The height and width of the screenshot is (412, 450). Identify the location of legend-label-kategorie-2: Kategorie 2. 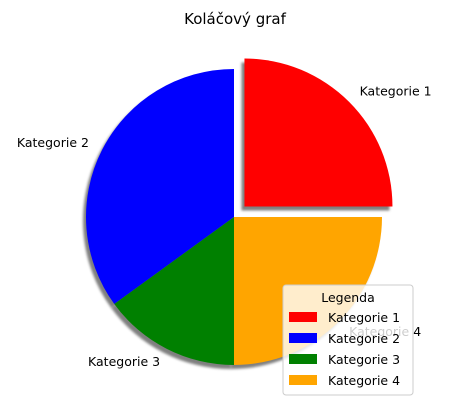
(364, 338).